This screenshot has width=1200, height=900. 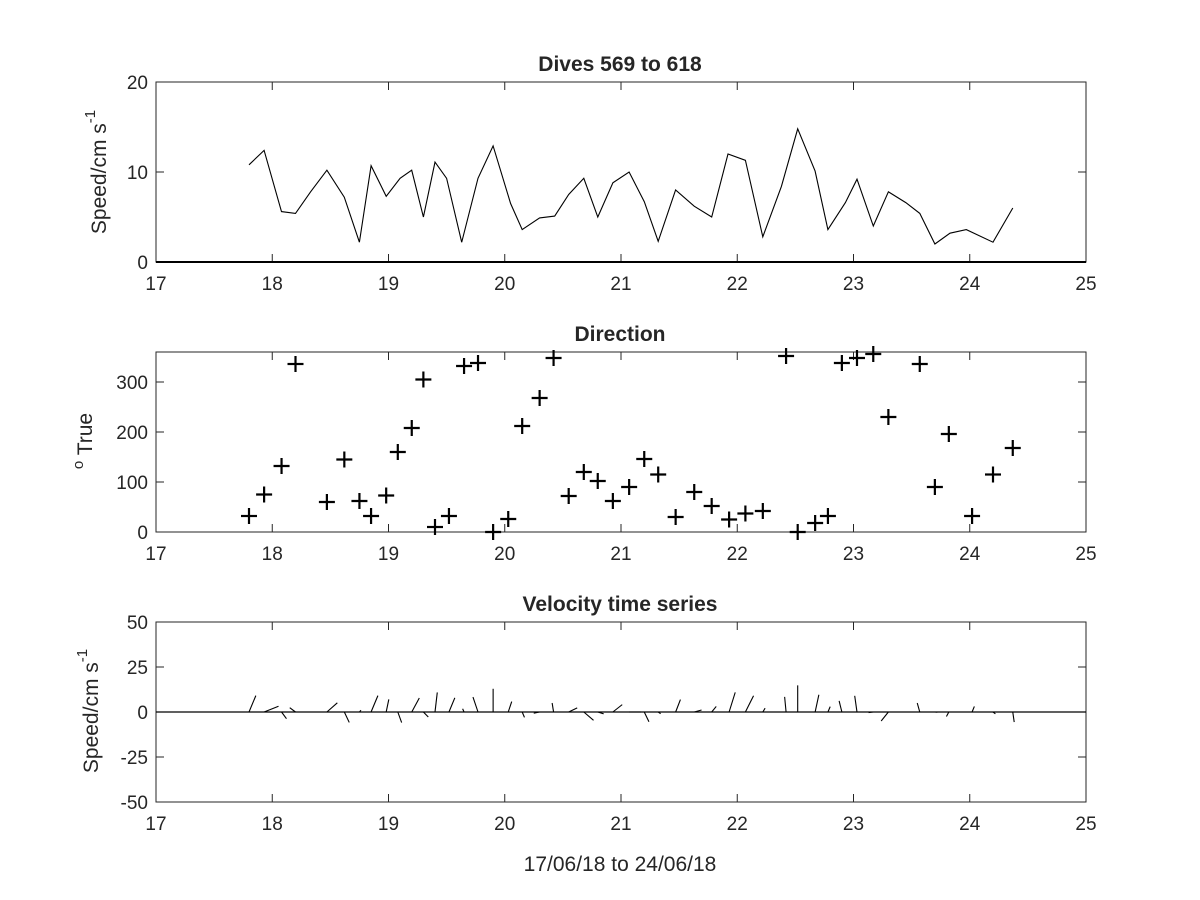 I want to click on speed-xtick-label: 20, so click(x=504, y=284).